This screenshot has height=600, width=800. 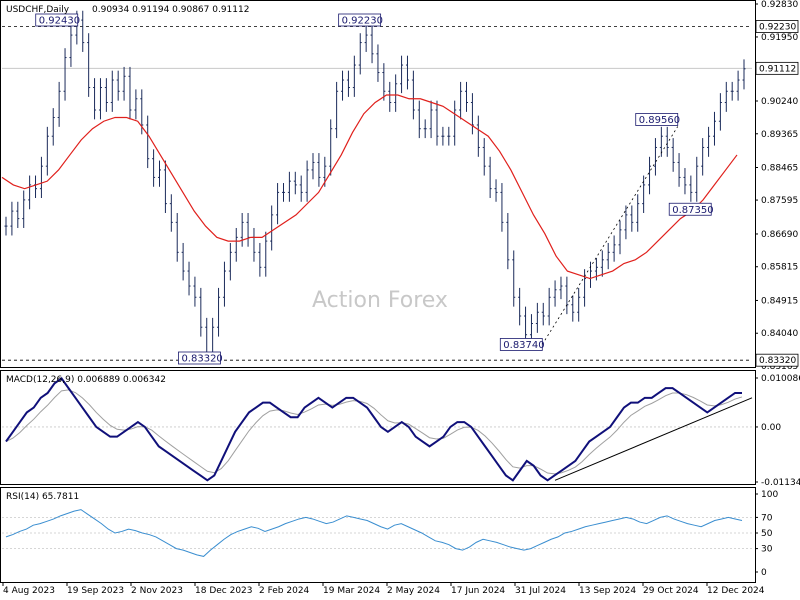 What do you see at coordinates (779, 235) in the screenshot?
I see `price-tick-label: 0.86690` at bounding box center [779, 235].